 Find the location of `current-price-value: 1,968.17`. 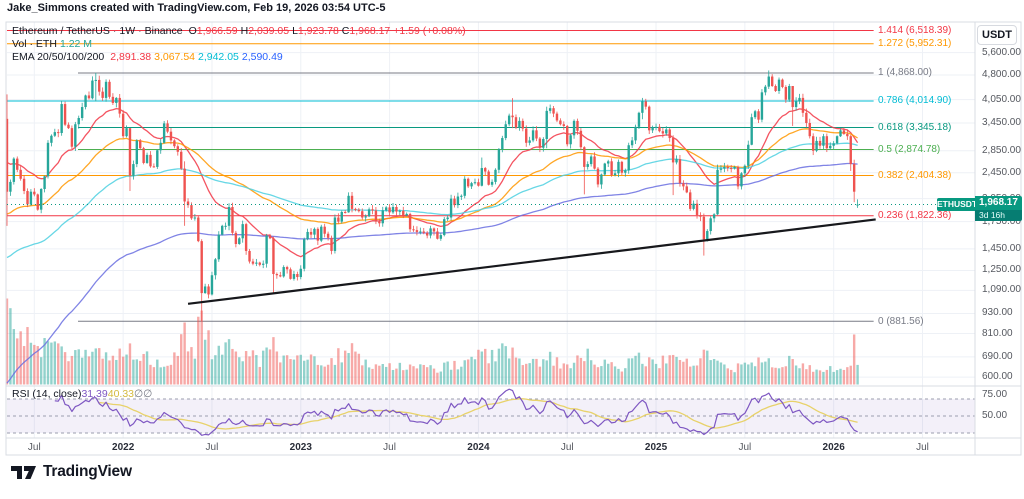

current-price-value: 1,968.17 is located at coordinates (998, 203).